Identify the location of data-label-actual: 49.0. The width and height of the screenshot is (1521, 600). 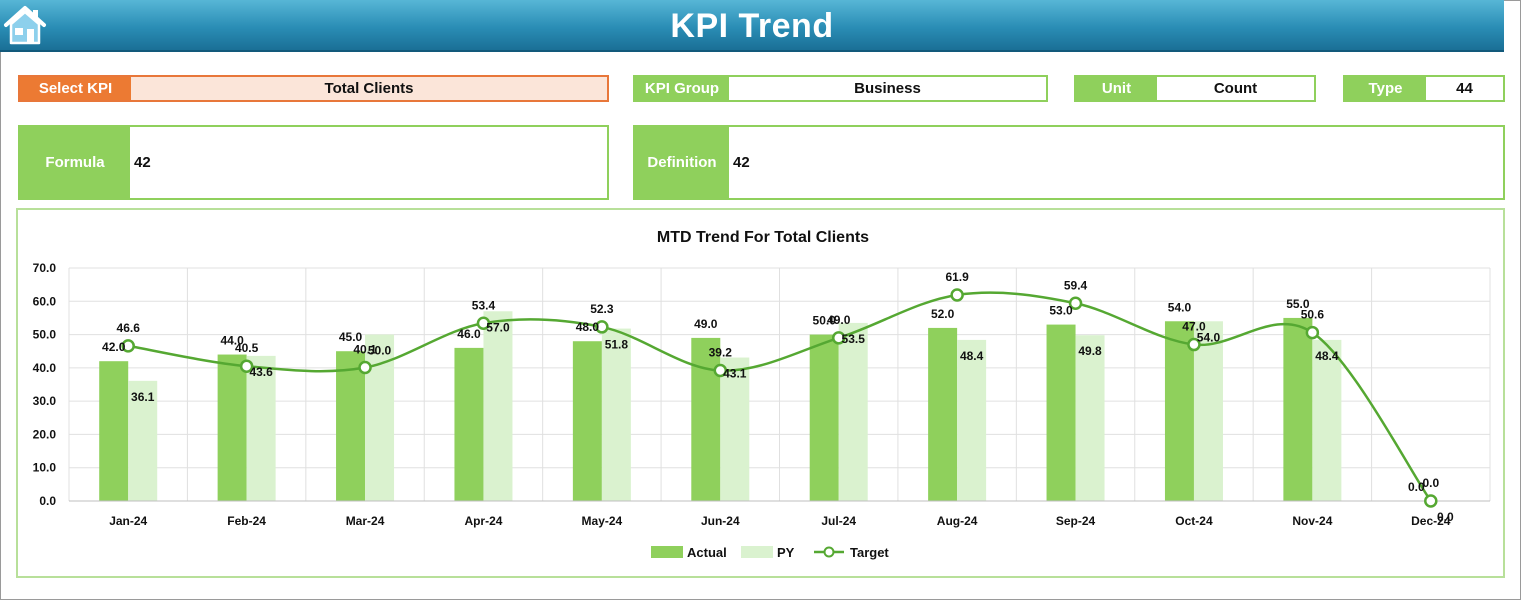
(706, 324).